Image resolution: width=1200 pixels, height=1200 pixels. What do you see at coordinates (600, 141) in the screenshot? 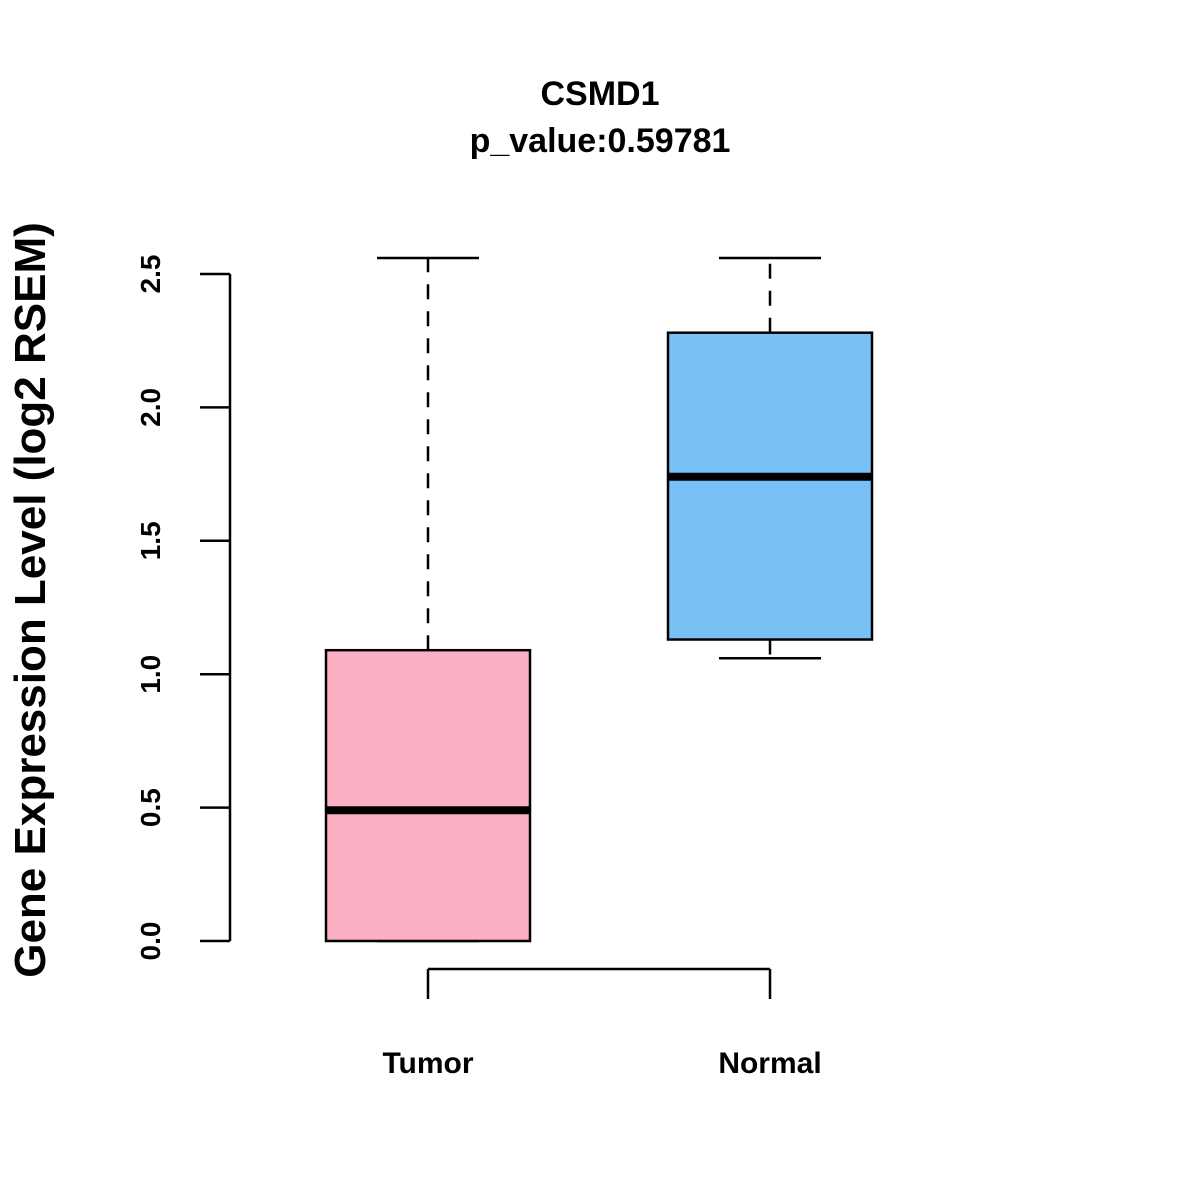
I see `chart-subtitle: p_value:0.59781` at bounding box center [600, 141].